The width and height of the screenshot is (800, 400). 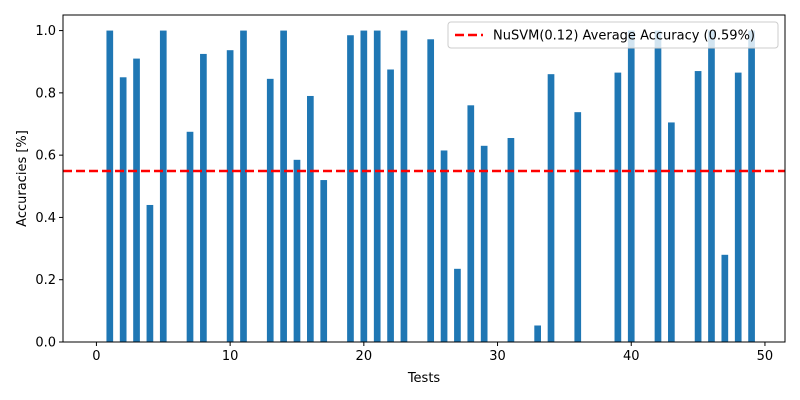 I want to click on y-tick-label: 0.8, so click(x=45, y=93).